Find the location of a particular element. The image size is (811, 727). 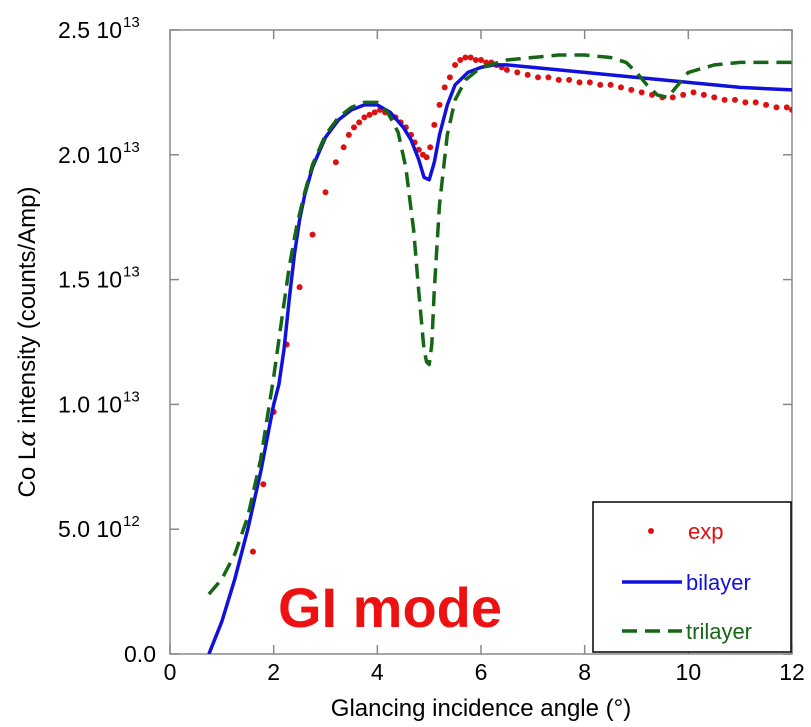

y-tick-label: 2.5 10 is located at coordinates (90, 30).